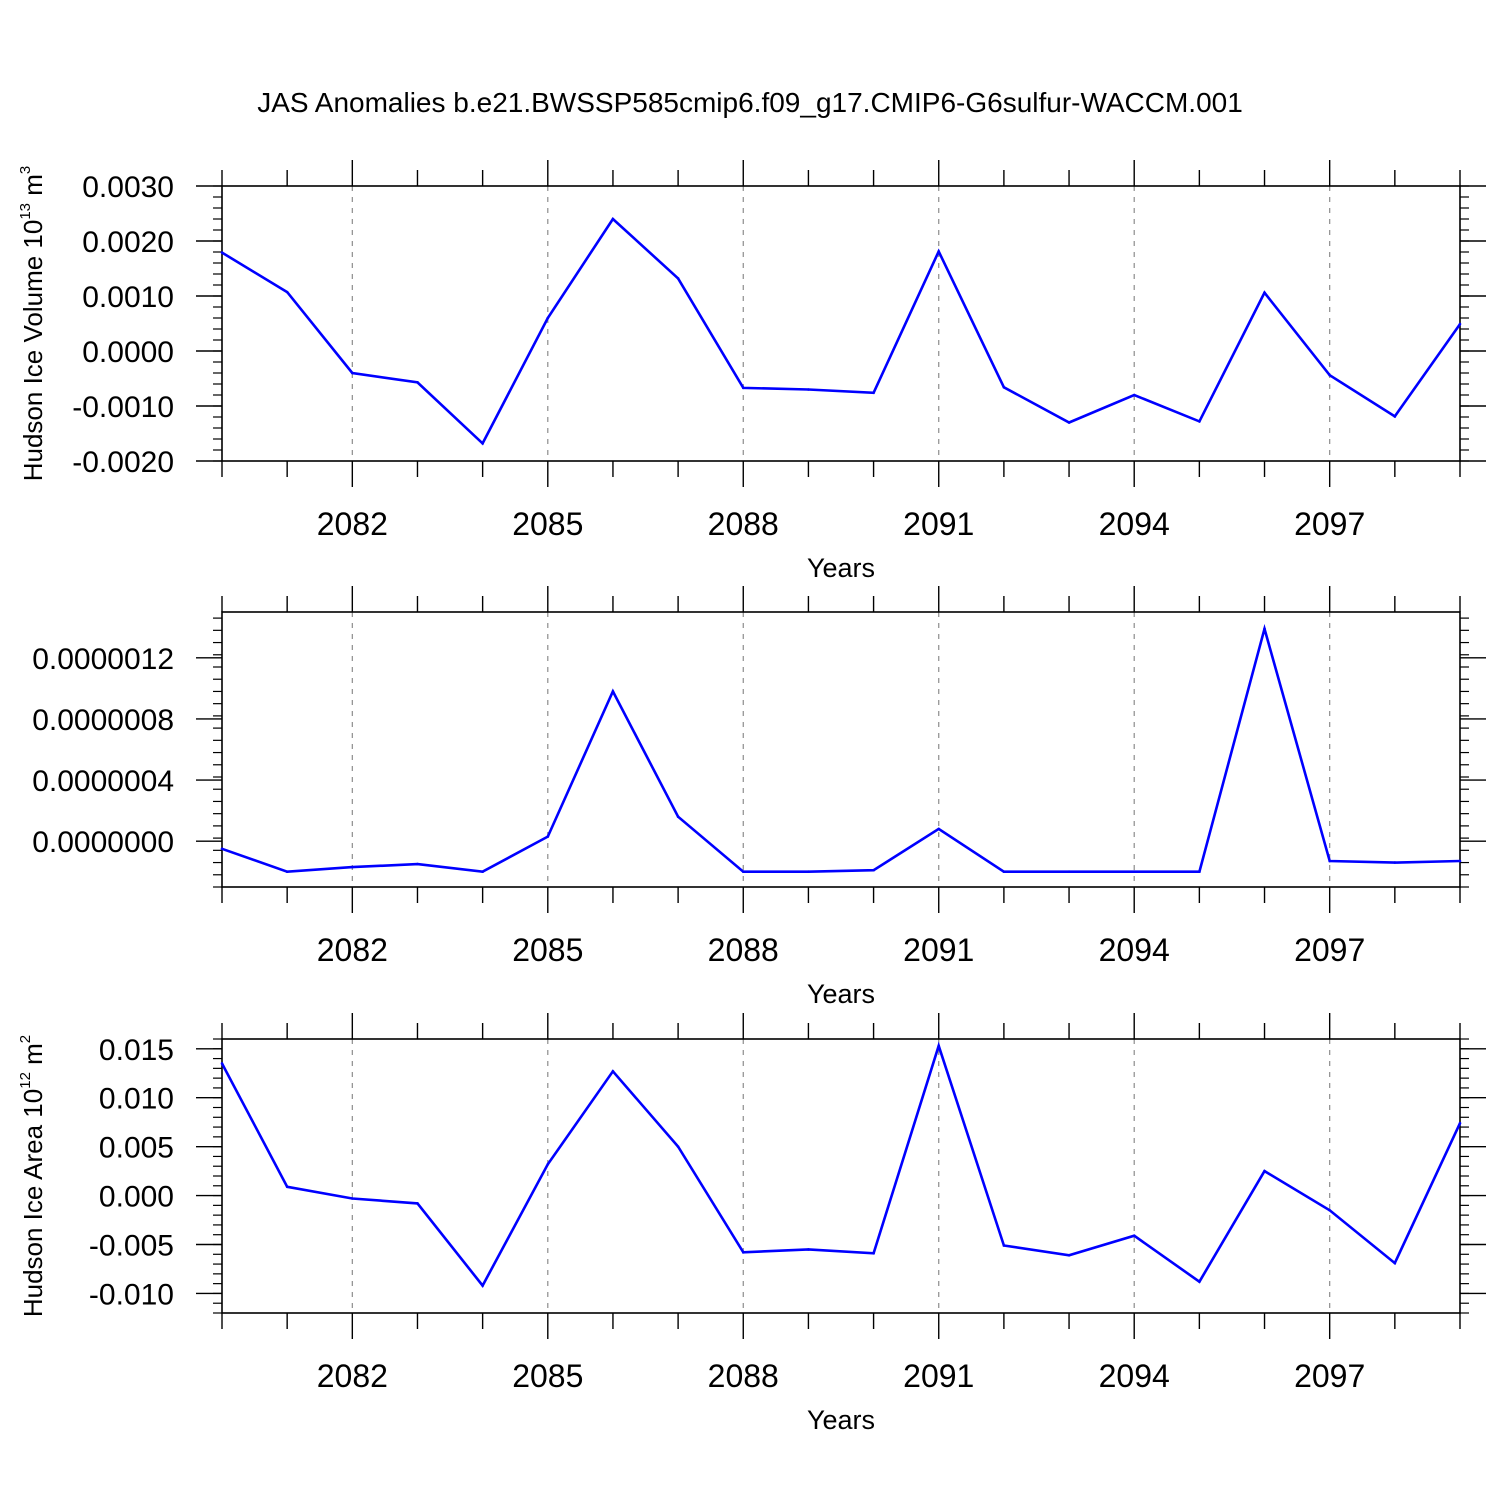 The image size is (1500, 1500). What do you see at coordinates (33, 1203) in the screenshot?
I see `y-axis-label-text: Hudson Ice Area 10` at bounding box center [33, 1203].